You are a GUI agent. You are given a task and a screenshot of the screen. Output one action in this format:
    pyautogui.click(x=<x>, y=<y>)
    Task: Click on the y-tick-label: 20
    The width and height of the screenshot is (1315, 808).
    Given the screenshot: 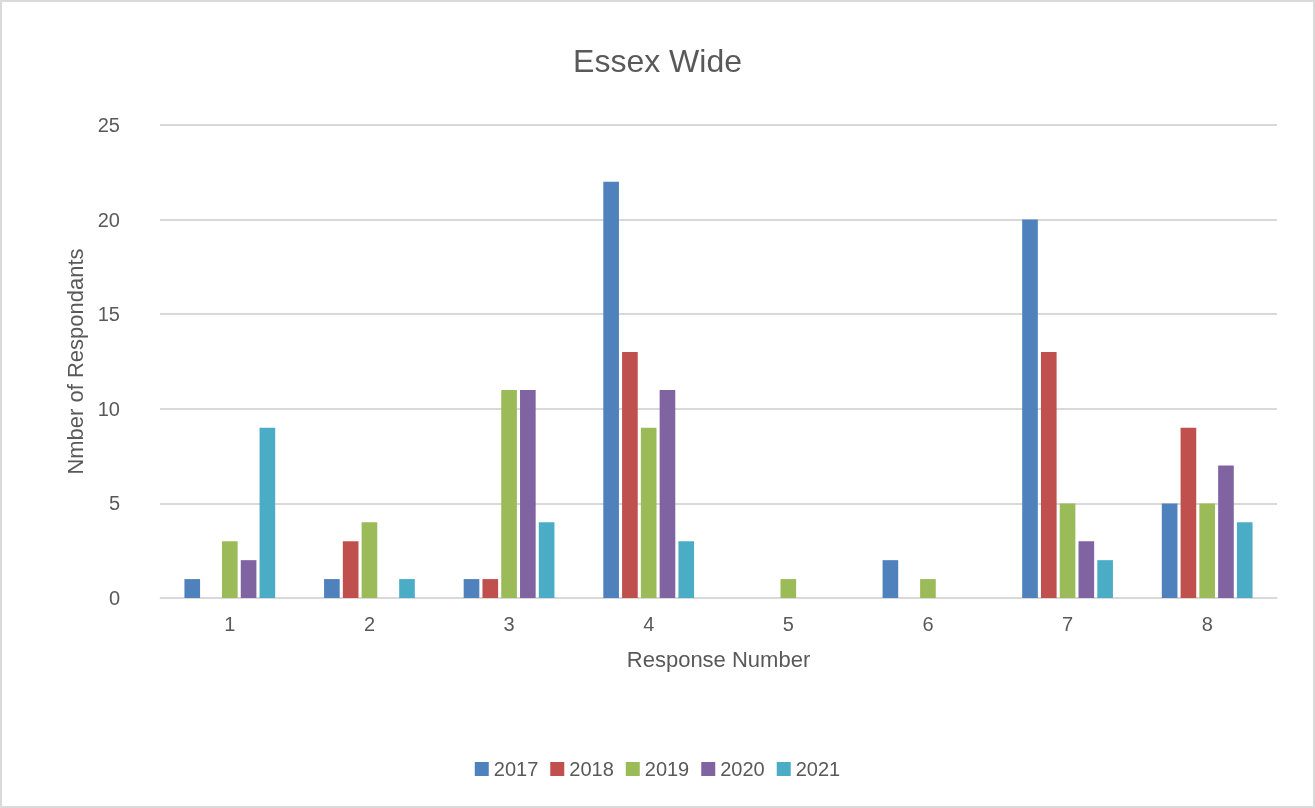 What is the action you would take?
    pyautogui.click(x=108, y=219)
    